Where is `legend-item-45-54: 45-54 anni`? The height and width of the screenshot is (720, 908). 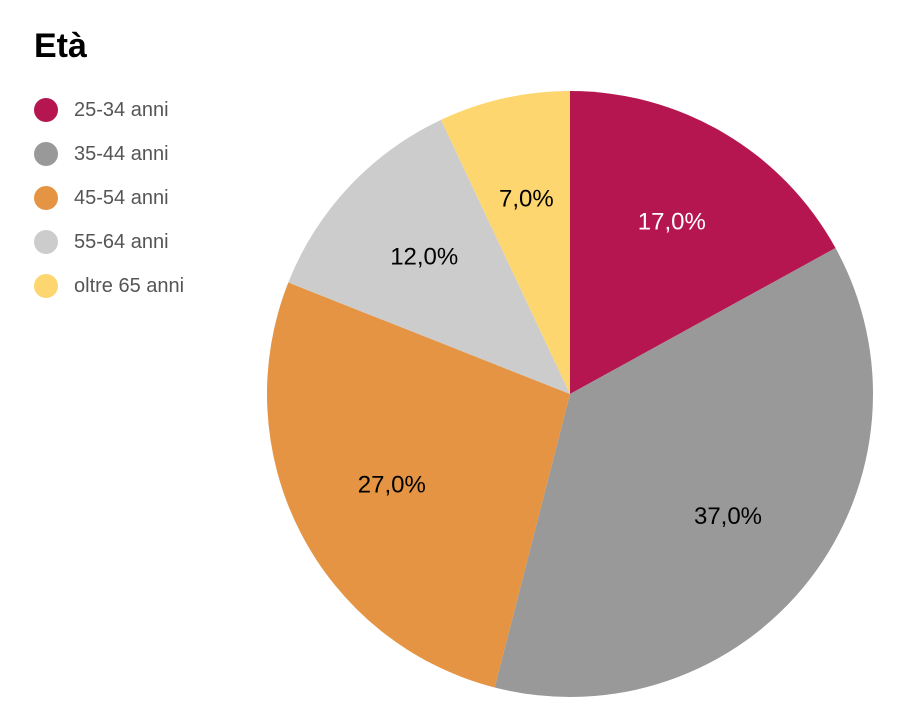 legend-item-45-54: 45-54 anni is located at coordinates (109, 198).